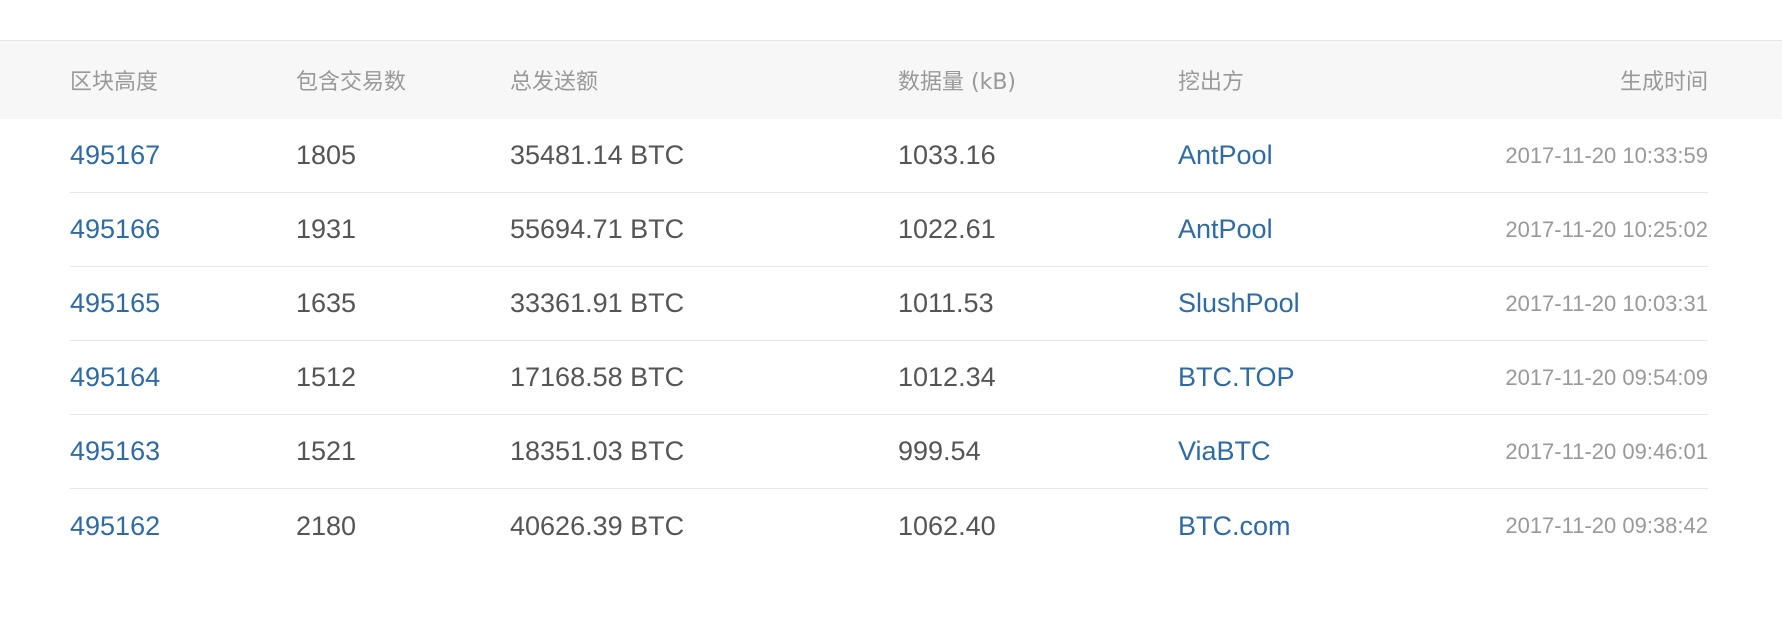  Describe the element at coordinates (1236, 377) in the screenshot. I see `miner-link: BTC.TOP` at that location.